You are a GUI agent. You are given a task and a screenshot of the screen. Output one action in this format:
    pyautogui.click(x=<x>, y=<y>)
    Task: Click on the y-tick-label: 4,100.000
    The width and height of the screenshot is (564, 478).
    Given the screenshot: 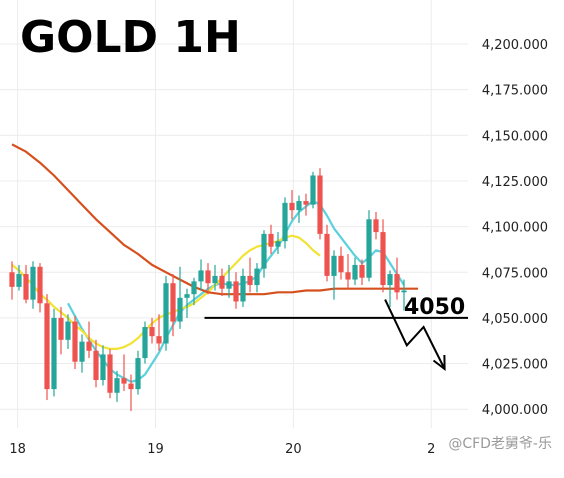 What is the action you would take?
    pyautogui.click(x=515, y=228)
    